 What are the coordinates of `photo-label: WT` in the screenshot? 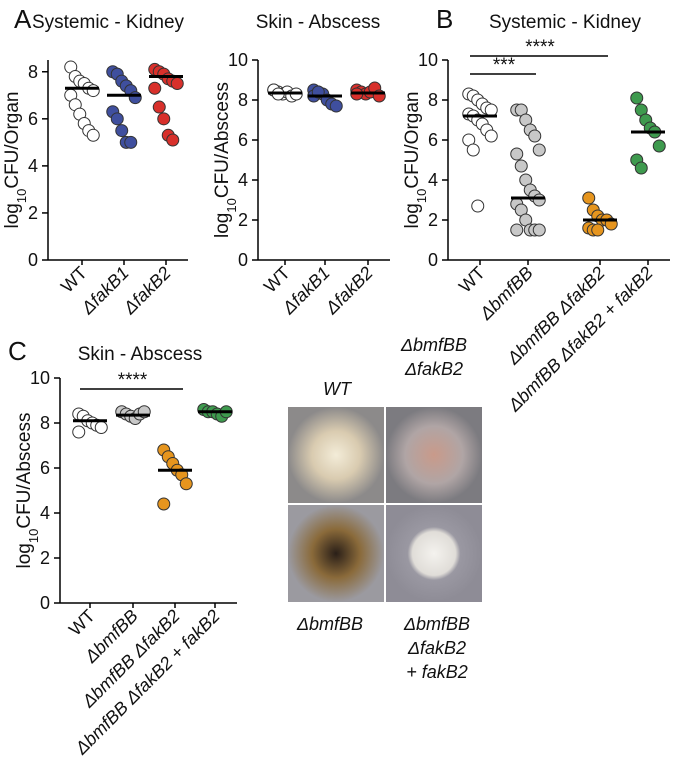 It's located at (338, 389).